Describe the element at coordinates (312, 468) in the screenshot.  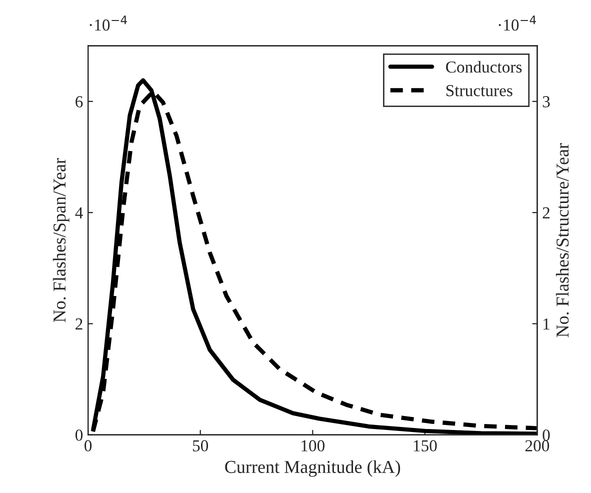
I see `x-axis-title: Current Magnitude (kA)` at that location.